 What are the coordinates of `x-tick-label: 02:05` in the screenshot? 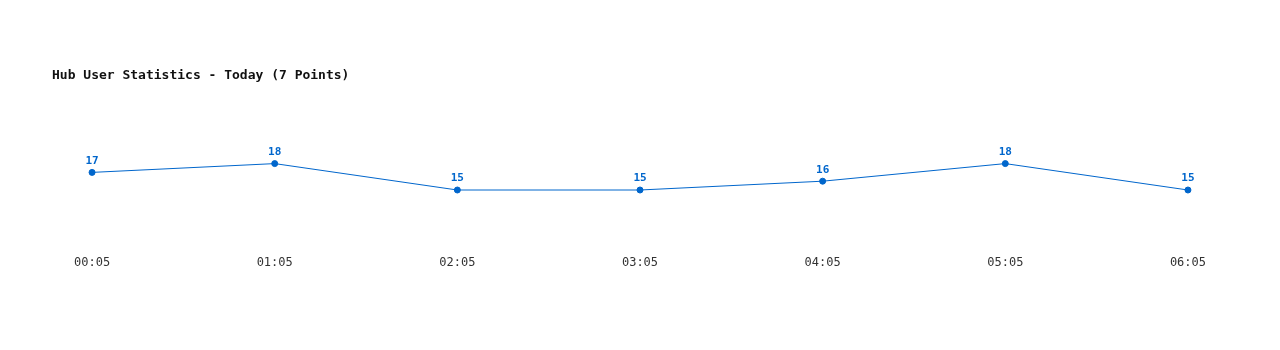 It's located at (457, 262).